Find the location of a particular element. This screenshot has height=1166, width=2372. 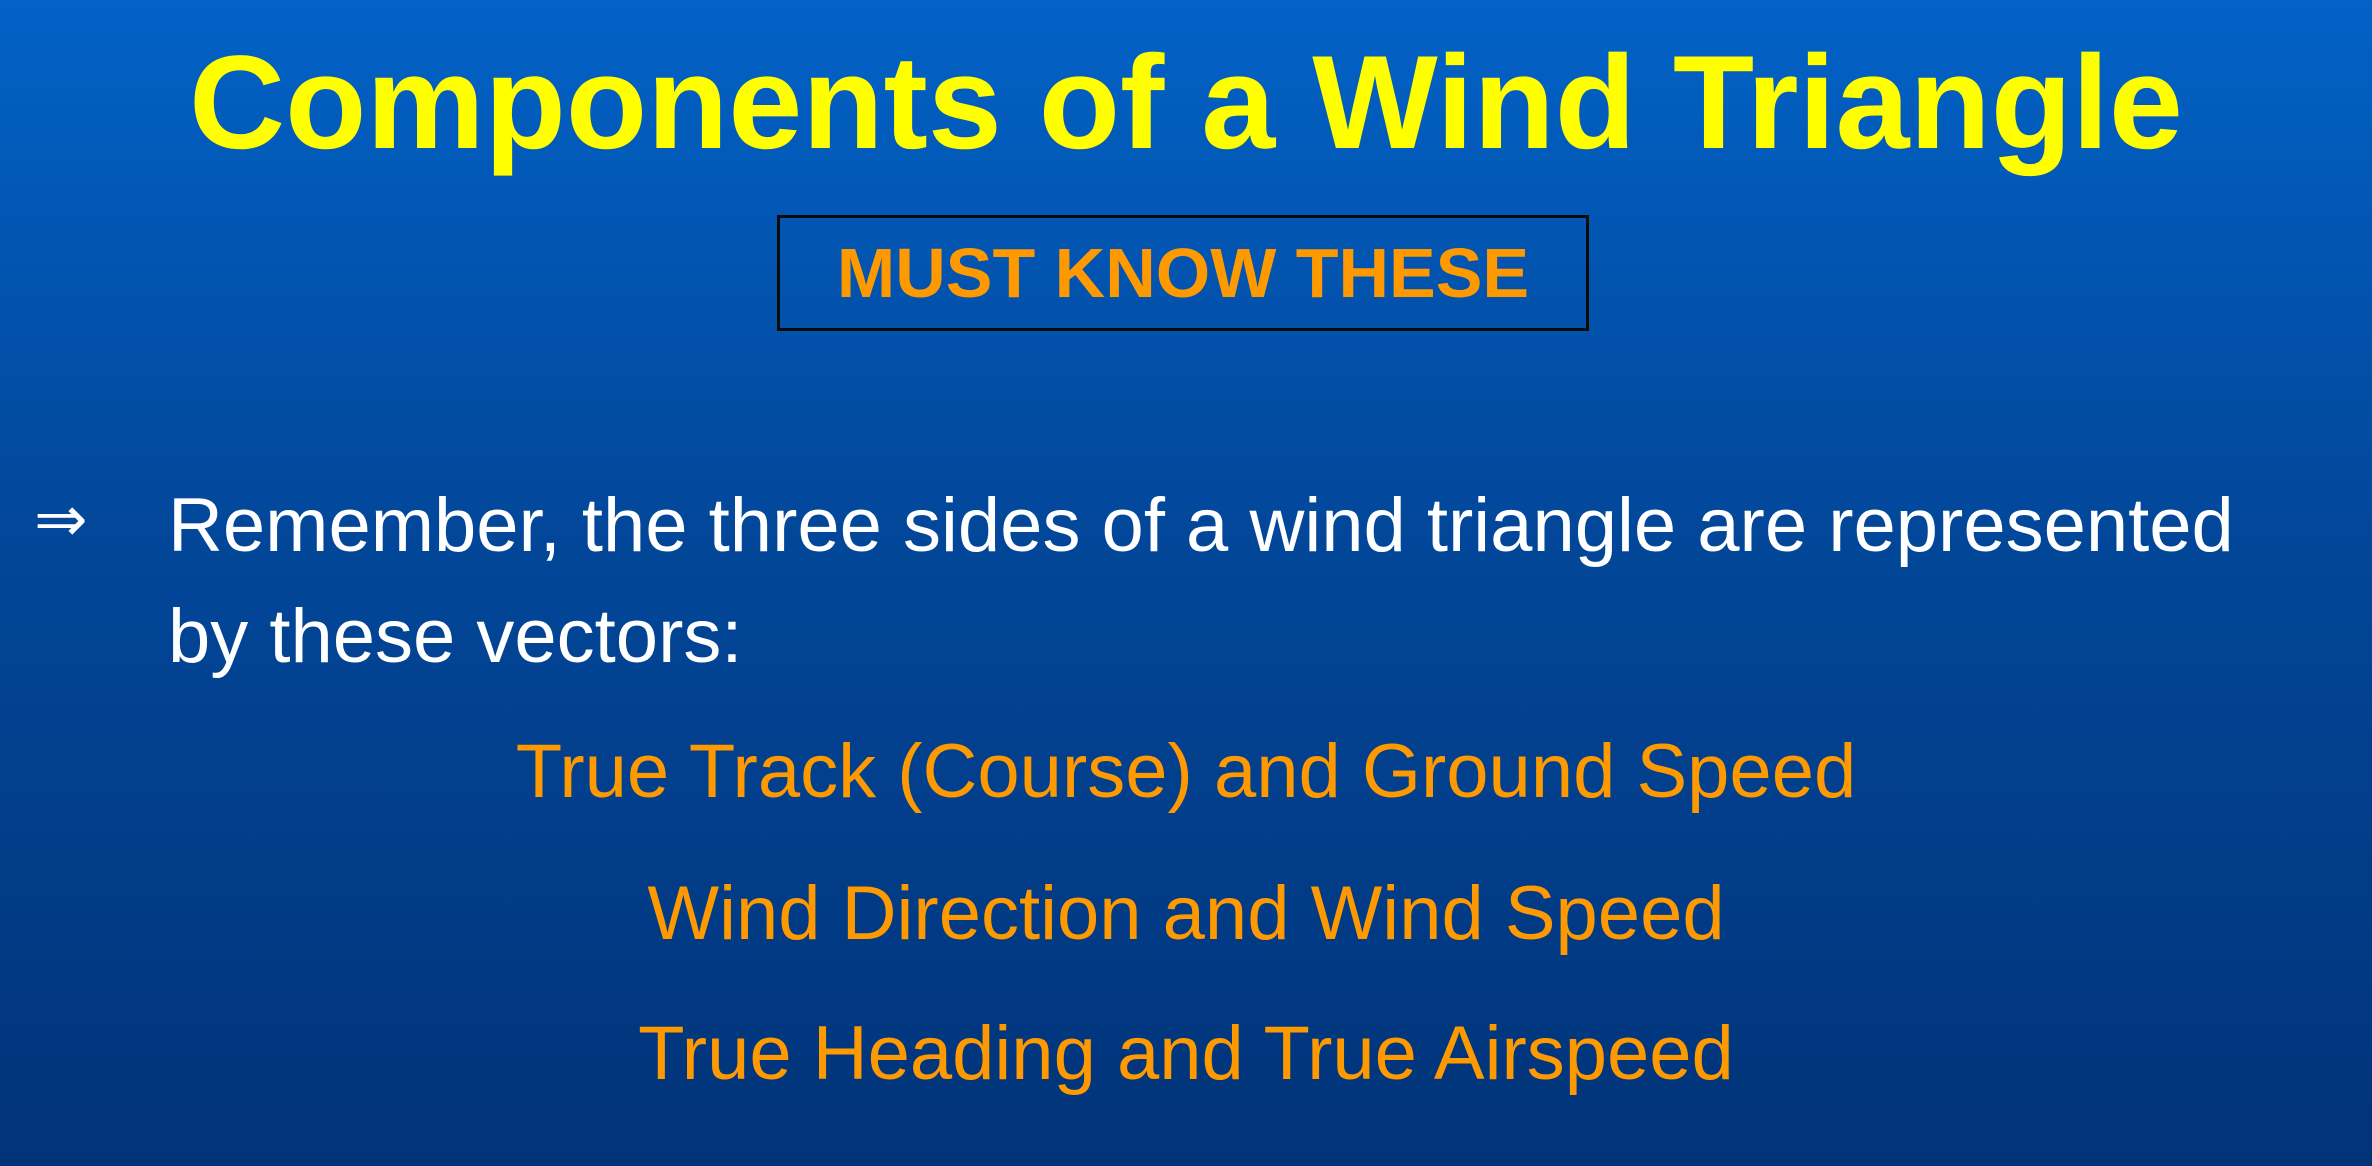

slide-title: Components of a Wind Triangle is located at coordinates (1186, 103).